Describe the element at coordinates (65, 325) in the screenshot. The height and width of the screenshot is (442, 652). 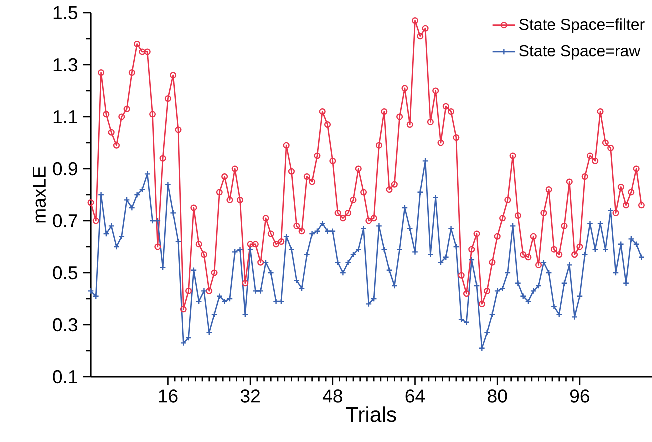
I see `y-tick-label: 0.3` at that location.